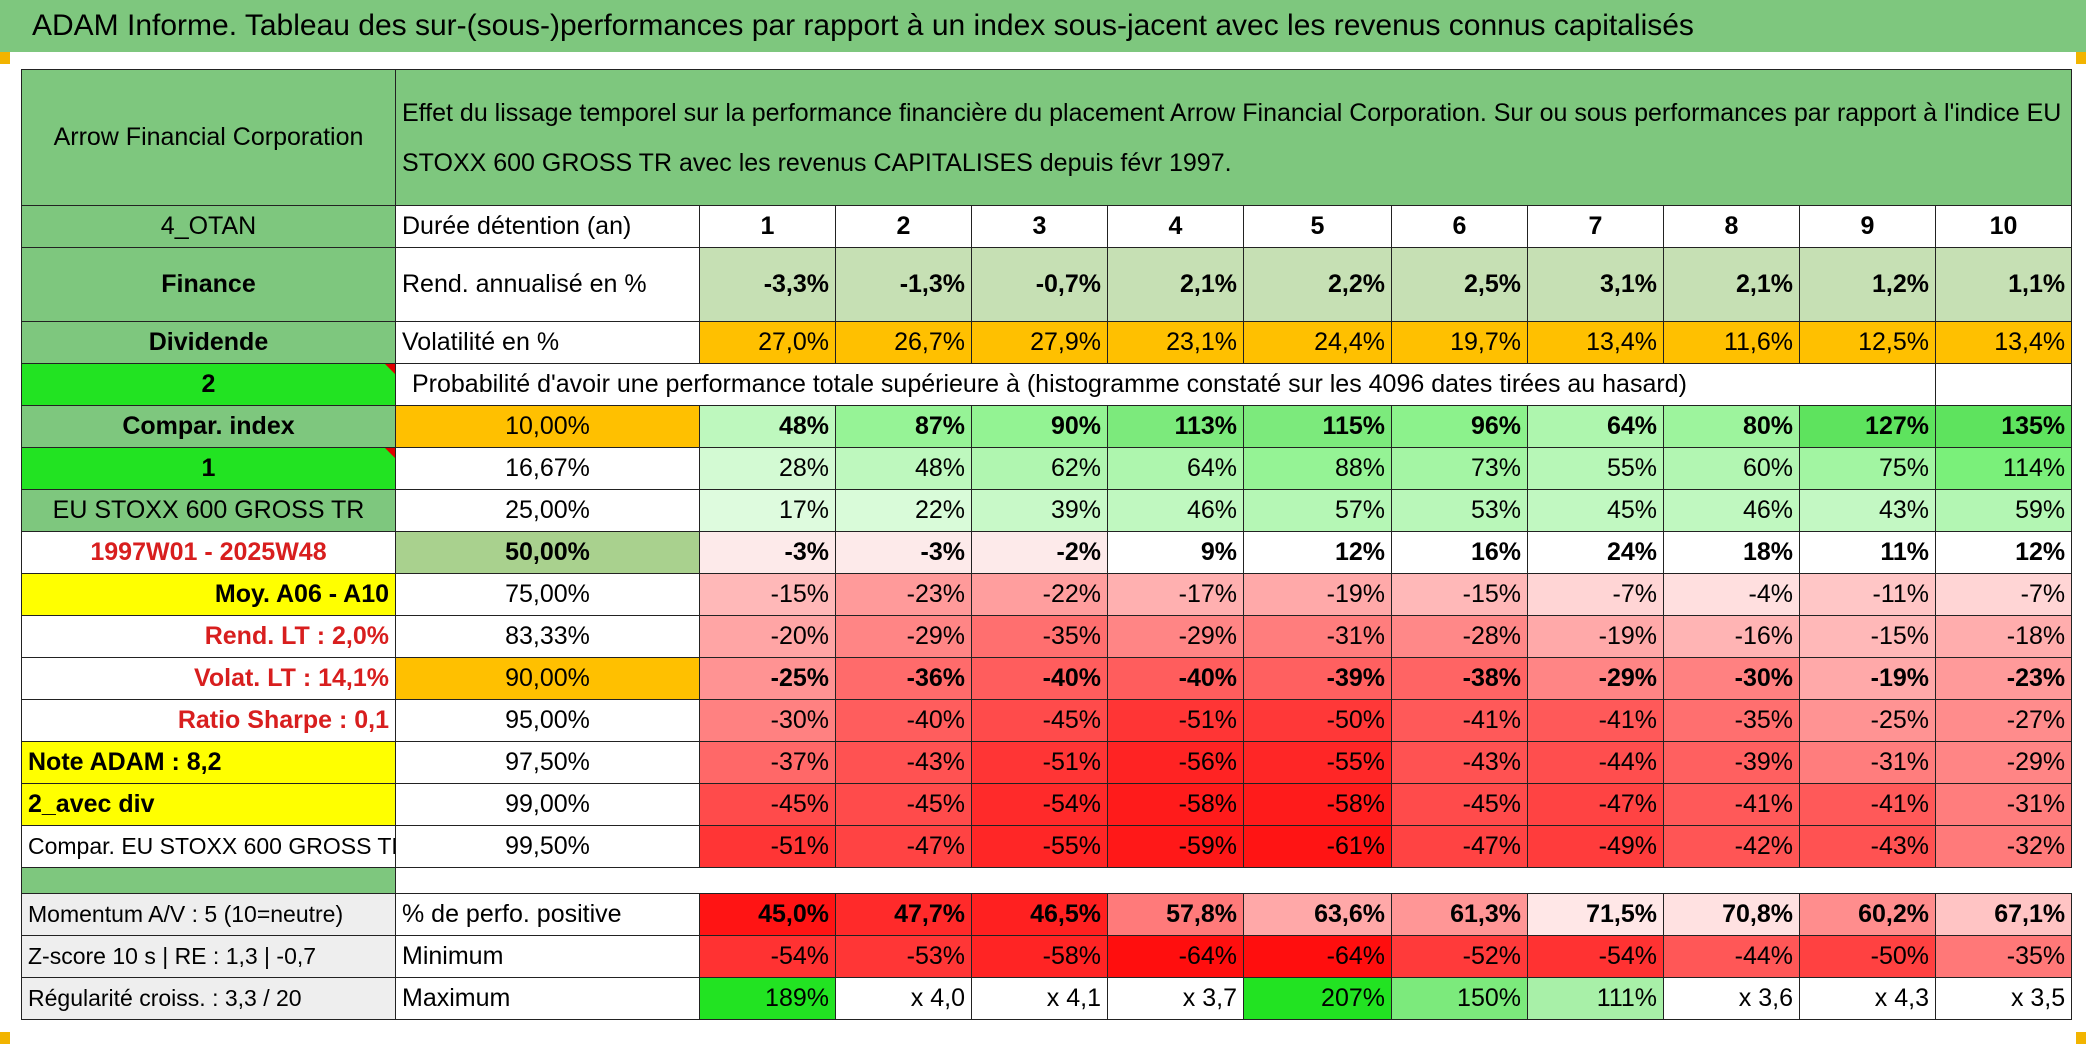 The height and width of the screenshot is (1044, 2086). What do you see at coordinates (2003, 956) in the screenshot?
I see `summary-cell: -35%` at bounding box center [2003, 956].